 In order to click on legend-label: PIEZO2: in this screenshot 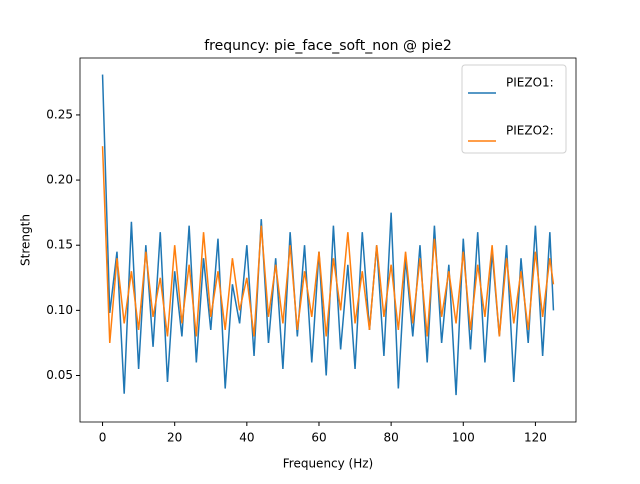, I will do `click(530, 131)`.